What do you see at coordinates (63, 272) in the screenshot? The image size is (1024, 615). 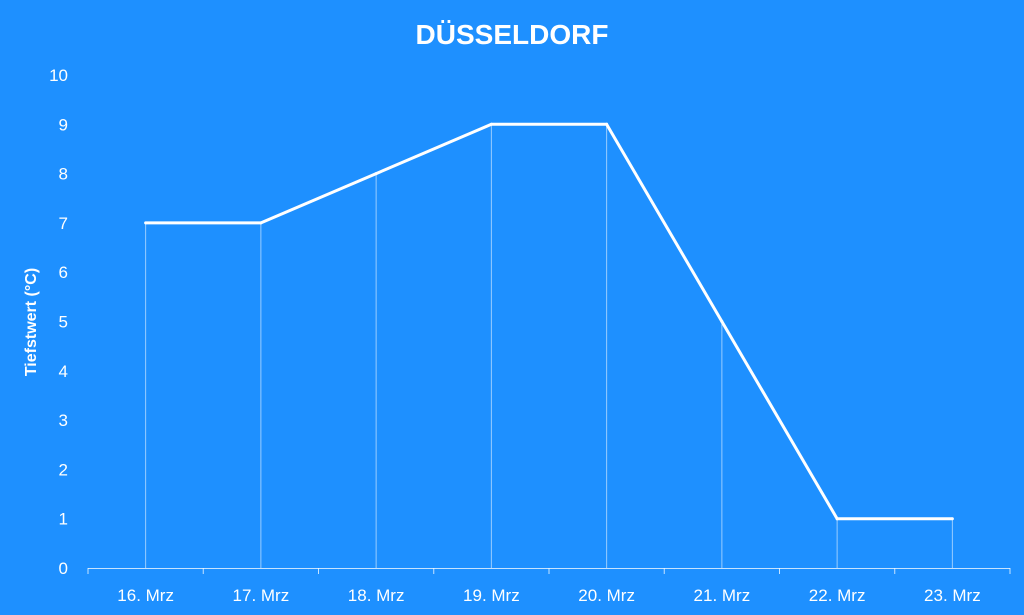 I see `y-tick-label: 6` at bounding box center [63, 272].